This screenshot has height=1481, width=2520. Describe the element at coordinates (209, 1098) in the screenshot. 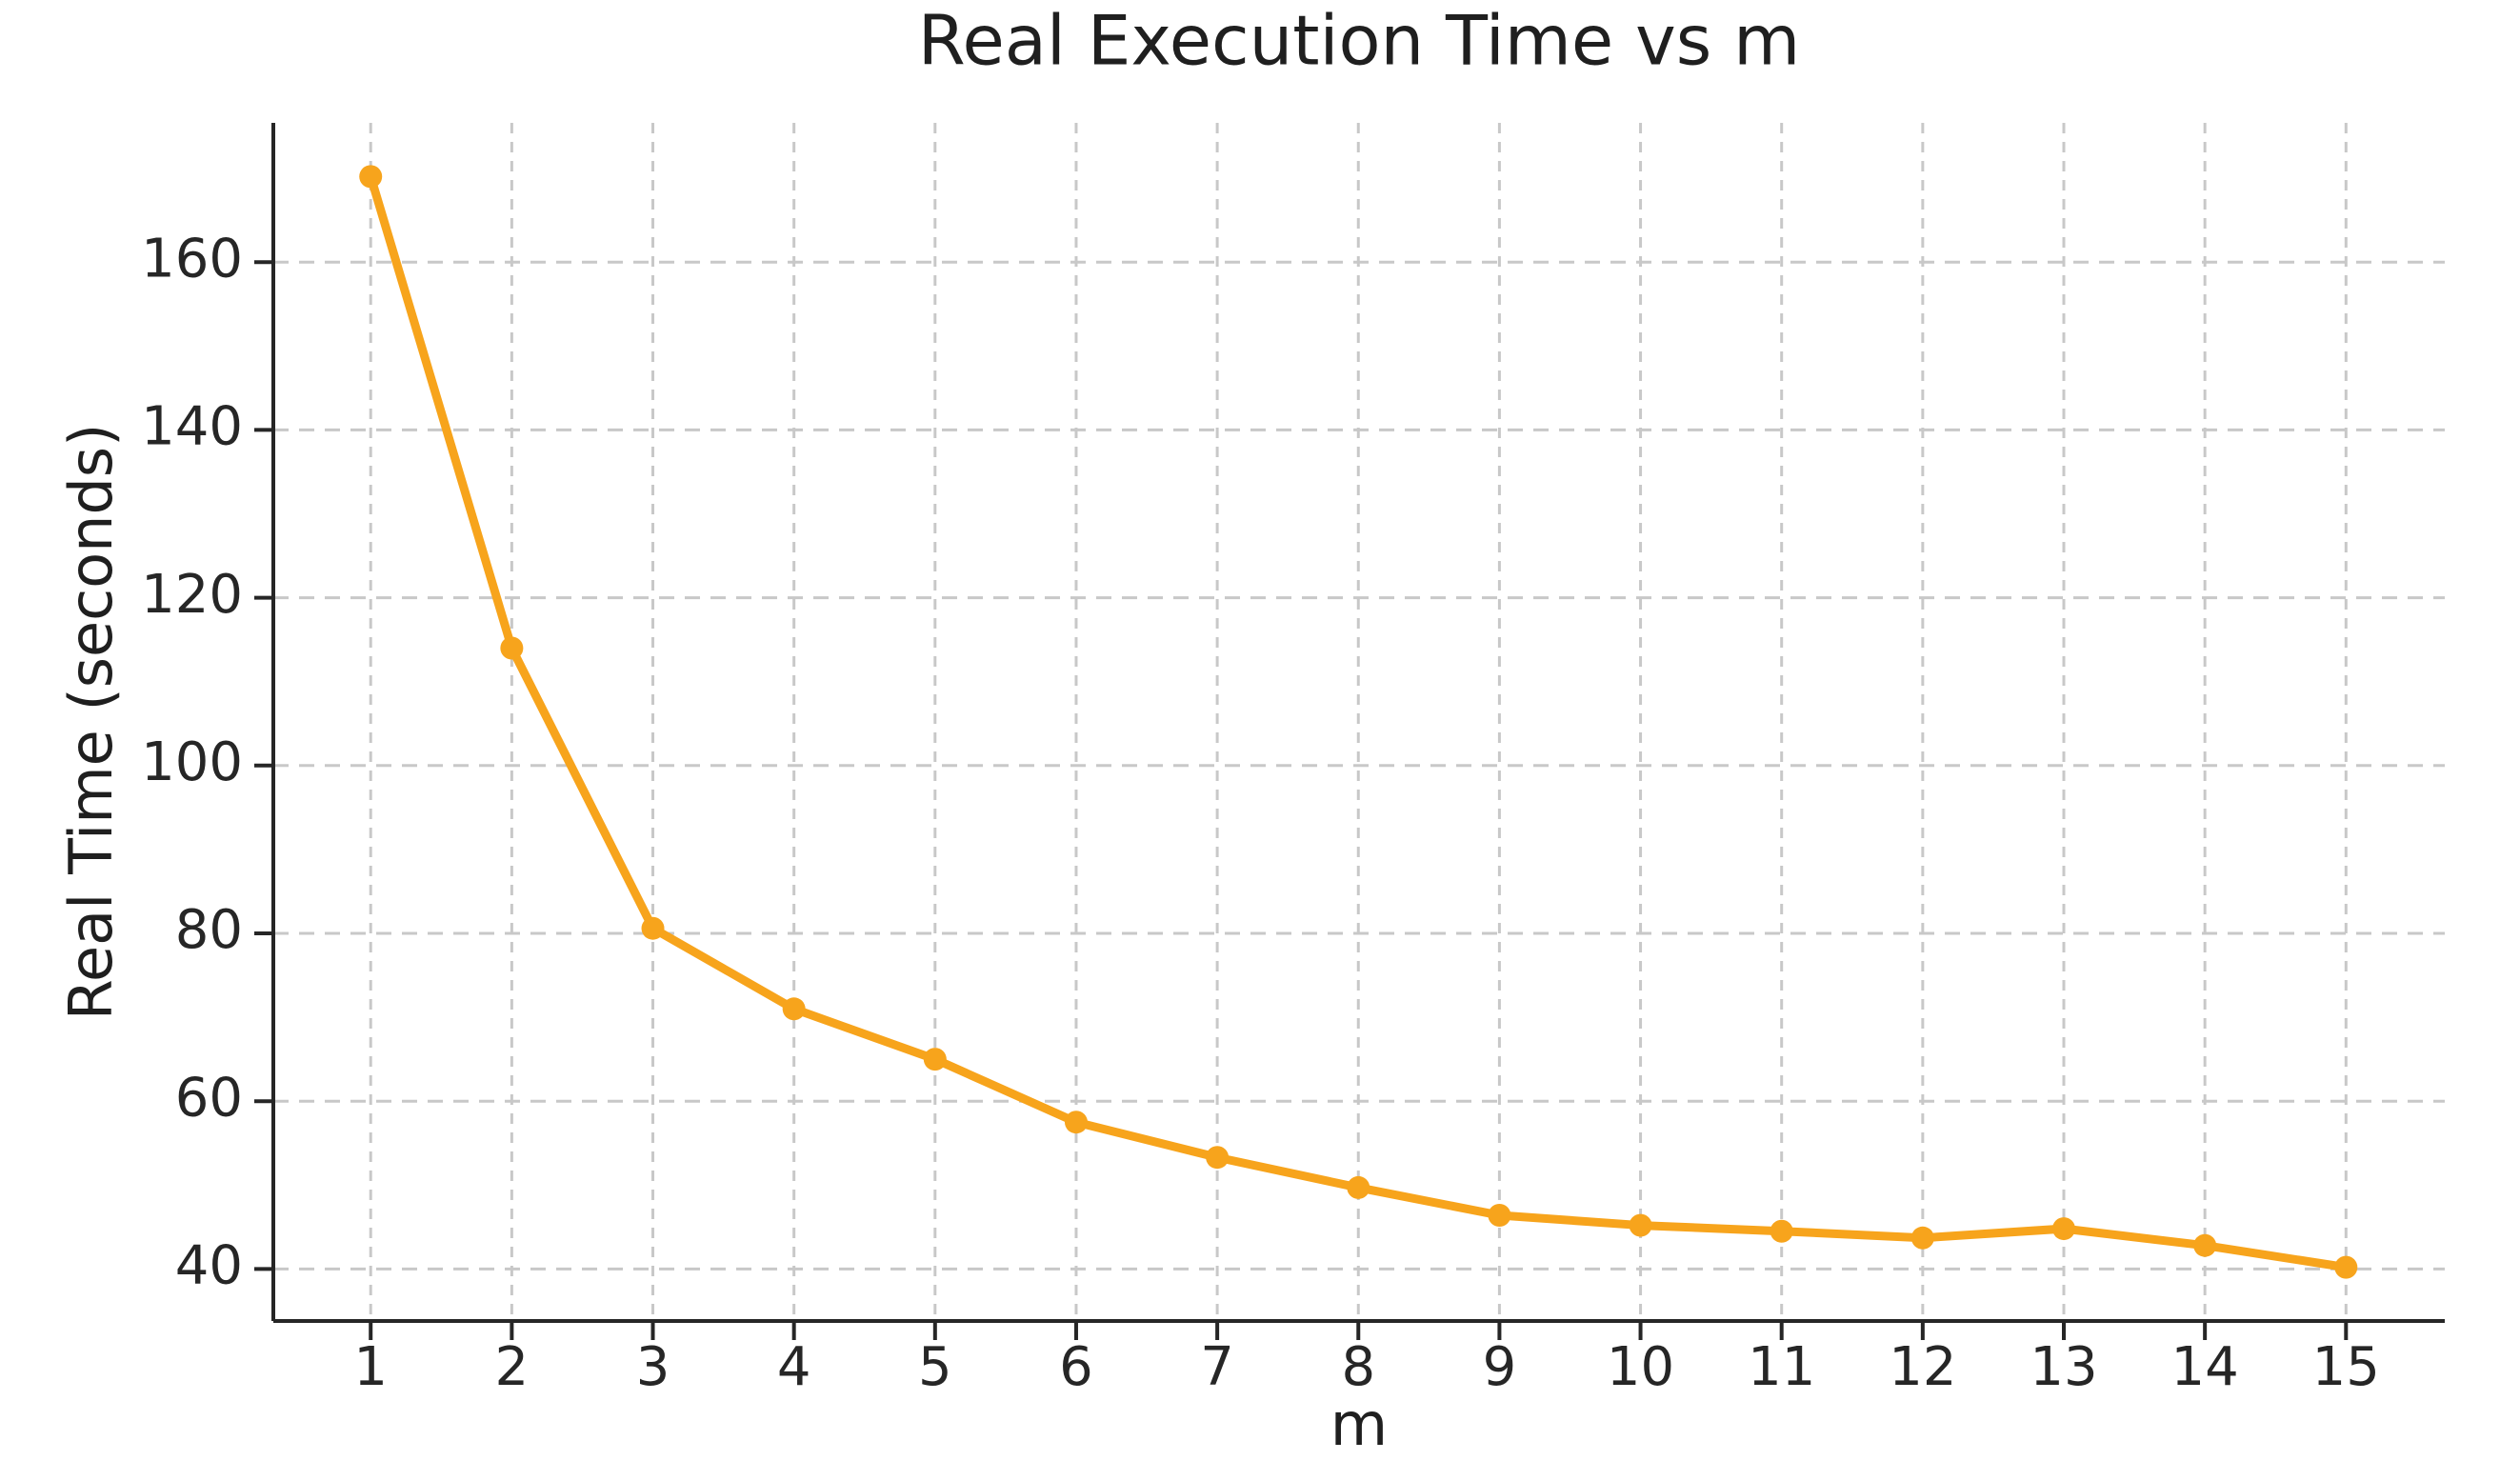

I see `y-tick-label-60: 60` at that location.